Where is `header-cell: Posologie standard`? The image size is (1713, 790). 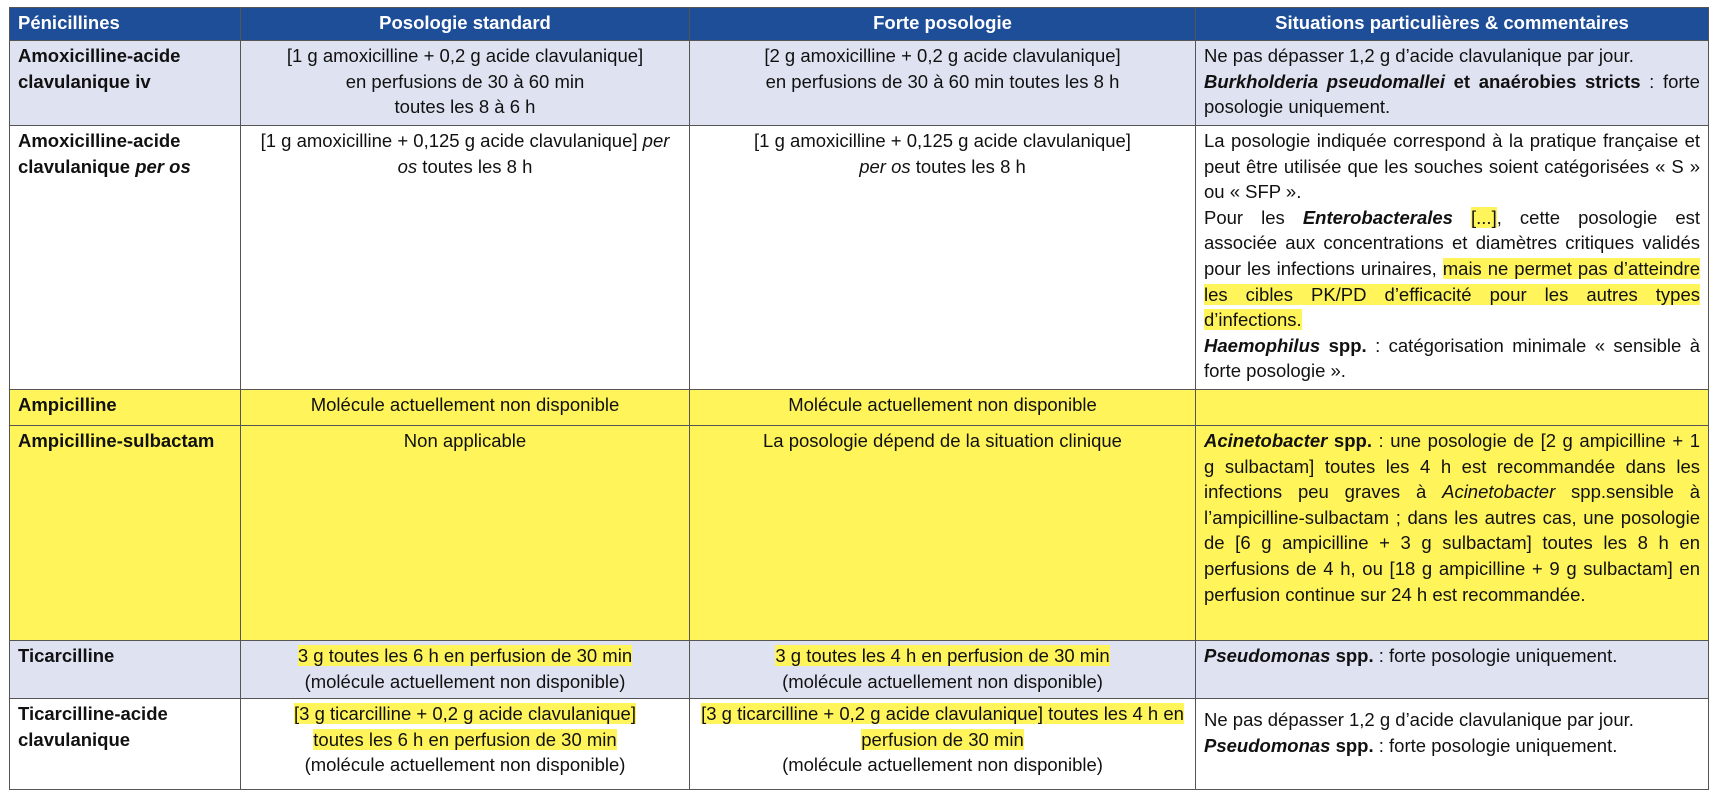 header-cell: Posologie standard is located at coordinates (465, 24).